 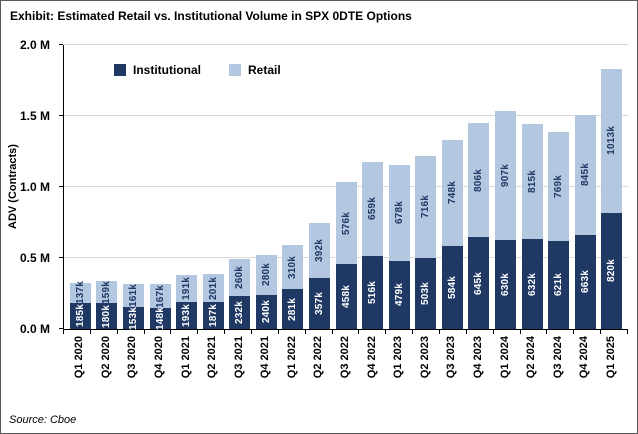 I want to click on bar-value-label: 503k, so click(x=426, y=293).